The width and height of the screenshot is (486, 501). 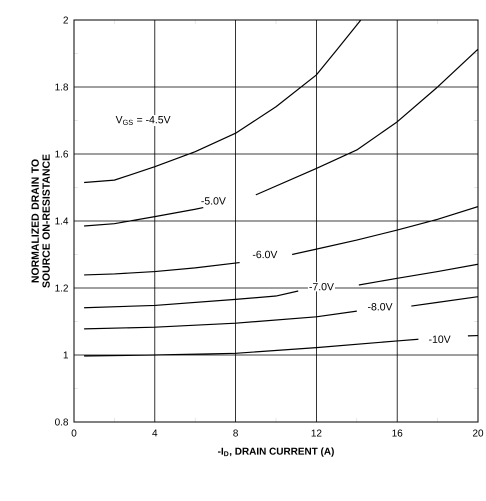 I want to click on y-axis-title: NORMALIZED DRAIN TO SOURCE ON-RESISTANCE, so click(x=40, y=221).